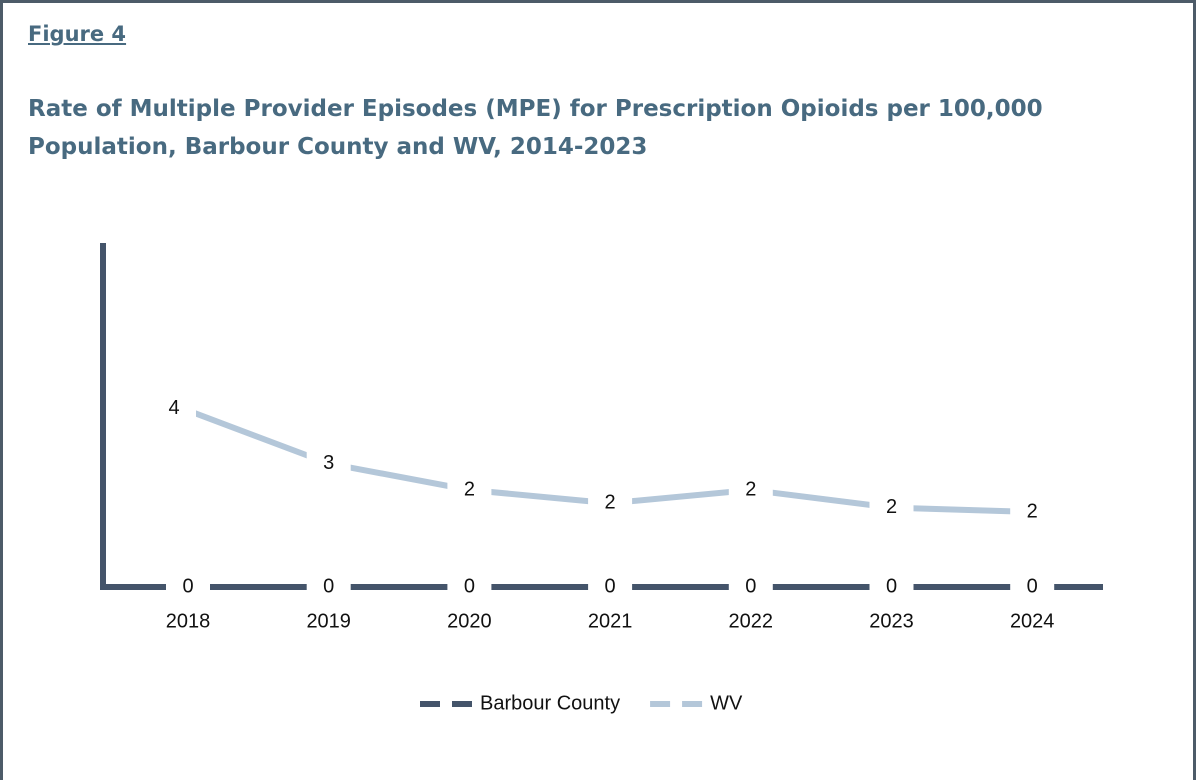 The image size is (1198, 780). Describe the element at coordinates (610, 621) in the screenshot. I see `x-tick-label: 2021` at that location.